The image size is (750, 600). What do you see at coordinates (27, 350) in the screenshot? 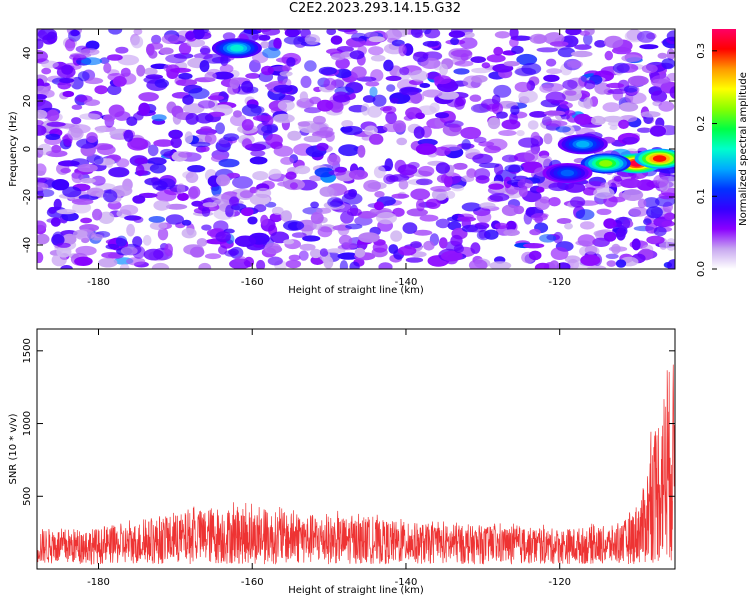
I see `y-tick-label: 1500` at bounding box center [27, 350].